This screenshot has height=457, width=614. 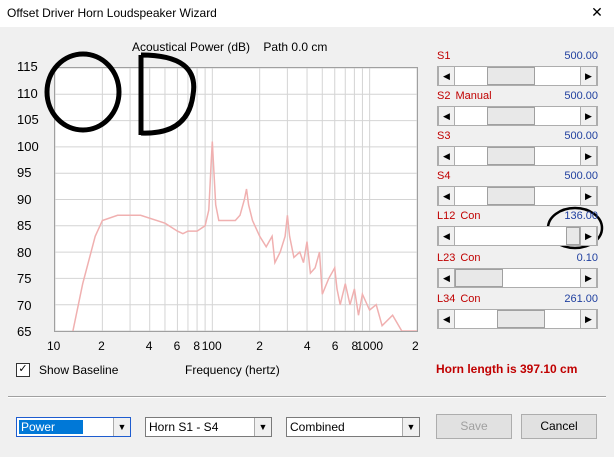 What do you see at coordinates (24, 225) in the screenshot?
I see `y-tick-label: 85` at bounding box center [24, 225].